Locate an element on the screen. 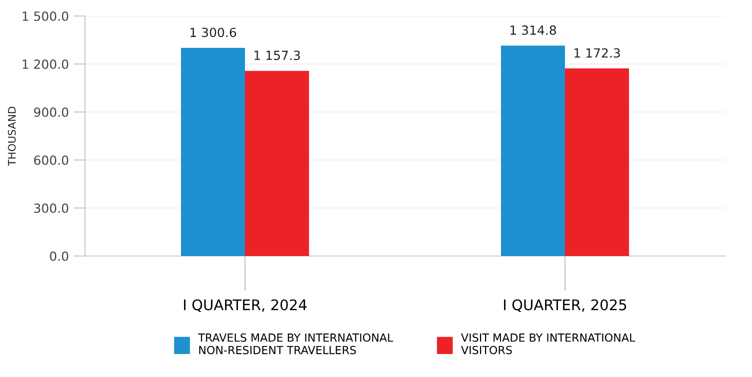  x-tick-label: I QUARTER, 2025 is located at coordinates (565, 305).